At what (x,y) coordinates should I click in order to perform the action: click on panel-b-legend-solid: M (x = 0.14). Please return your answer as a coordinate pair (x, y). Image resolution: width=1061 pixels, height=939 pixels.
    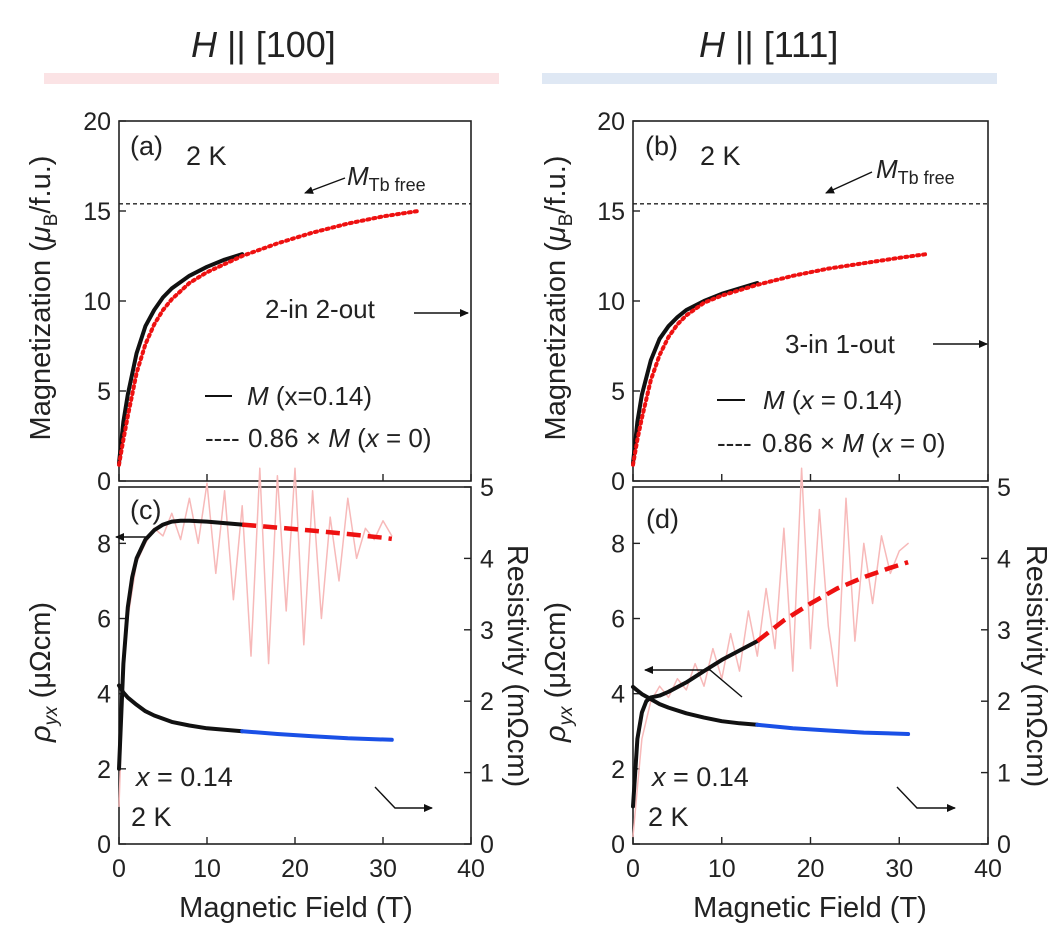
    Looking at the image, I should click on (832, 400).